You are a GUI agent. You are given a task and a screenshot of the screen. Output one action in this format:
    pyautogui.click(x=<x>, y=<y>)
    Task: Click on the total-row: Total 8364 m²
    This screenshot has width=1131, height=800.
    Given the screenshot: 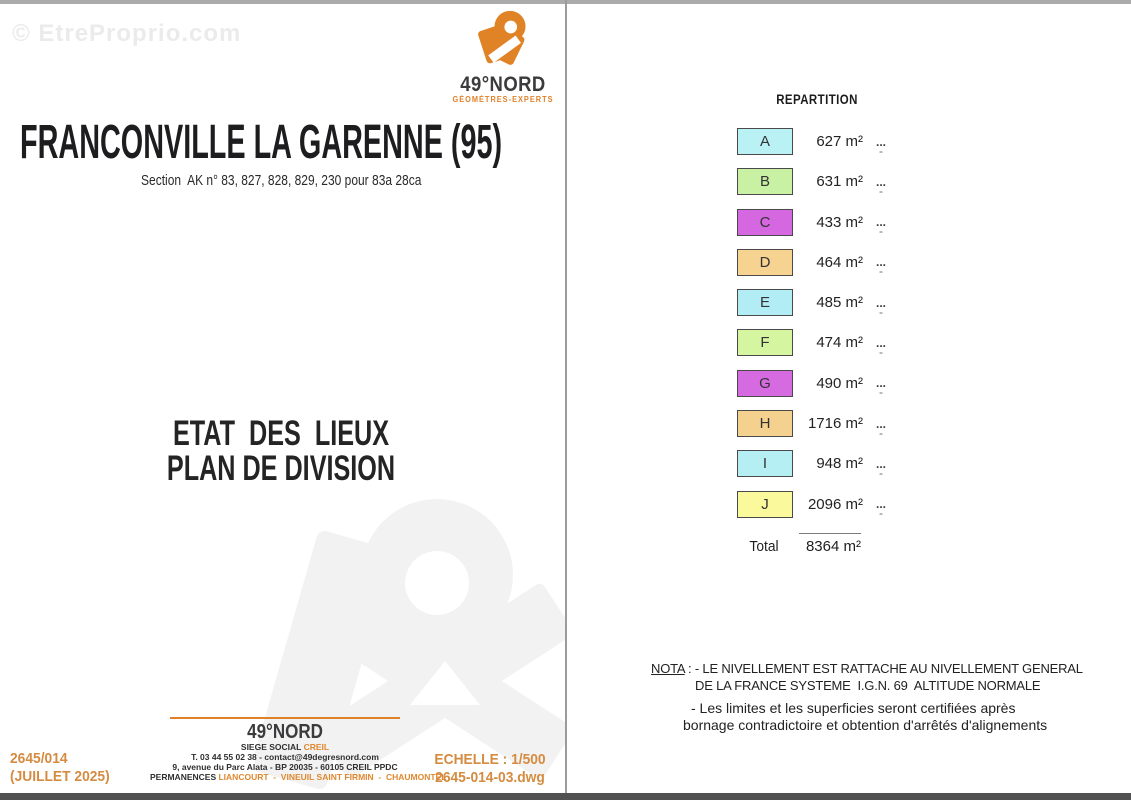 What is the action you would take?
    pyautogui.click(x=799, y=546)
    